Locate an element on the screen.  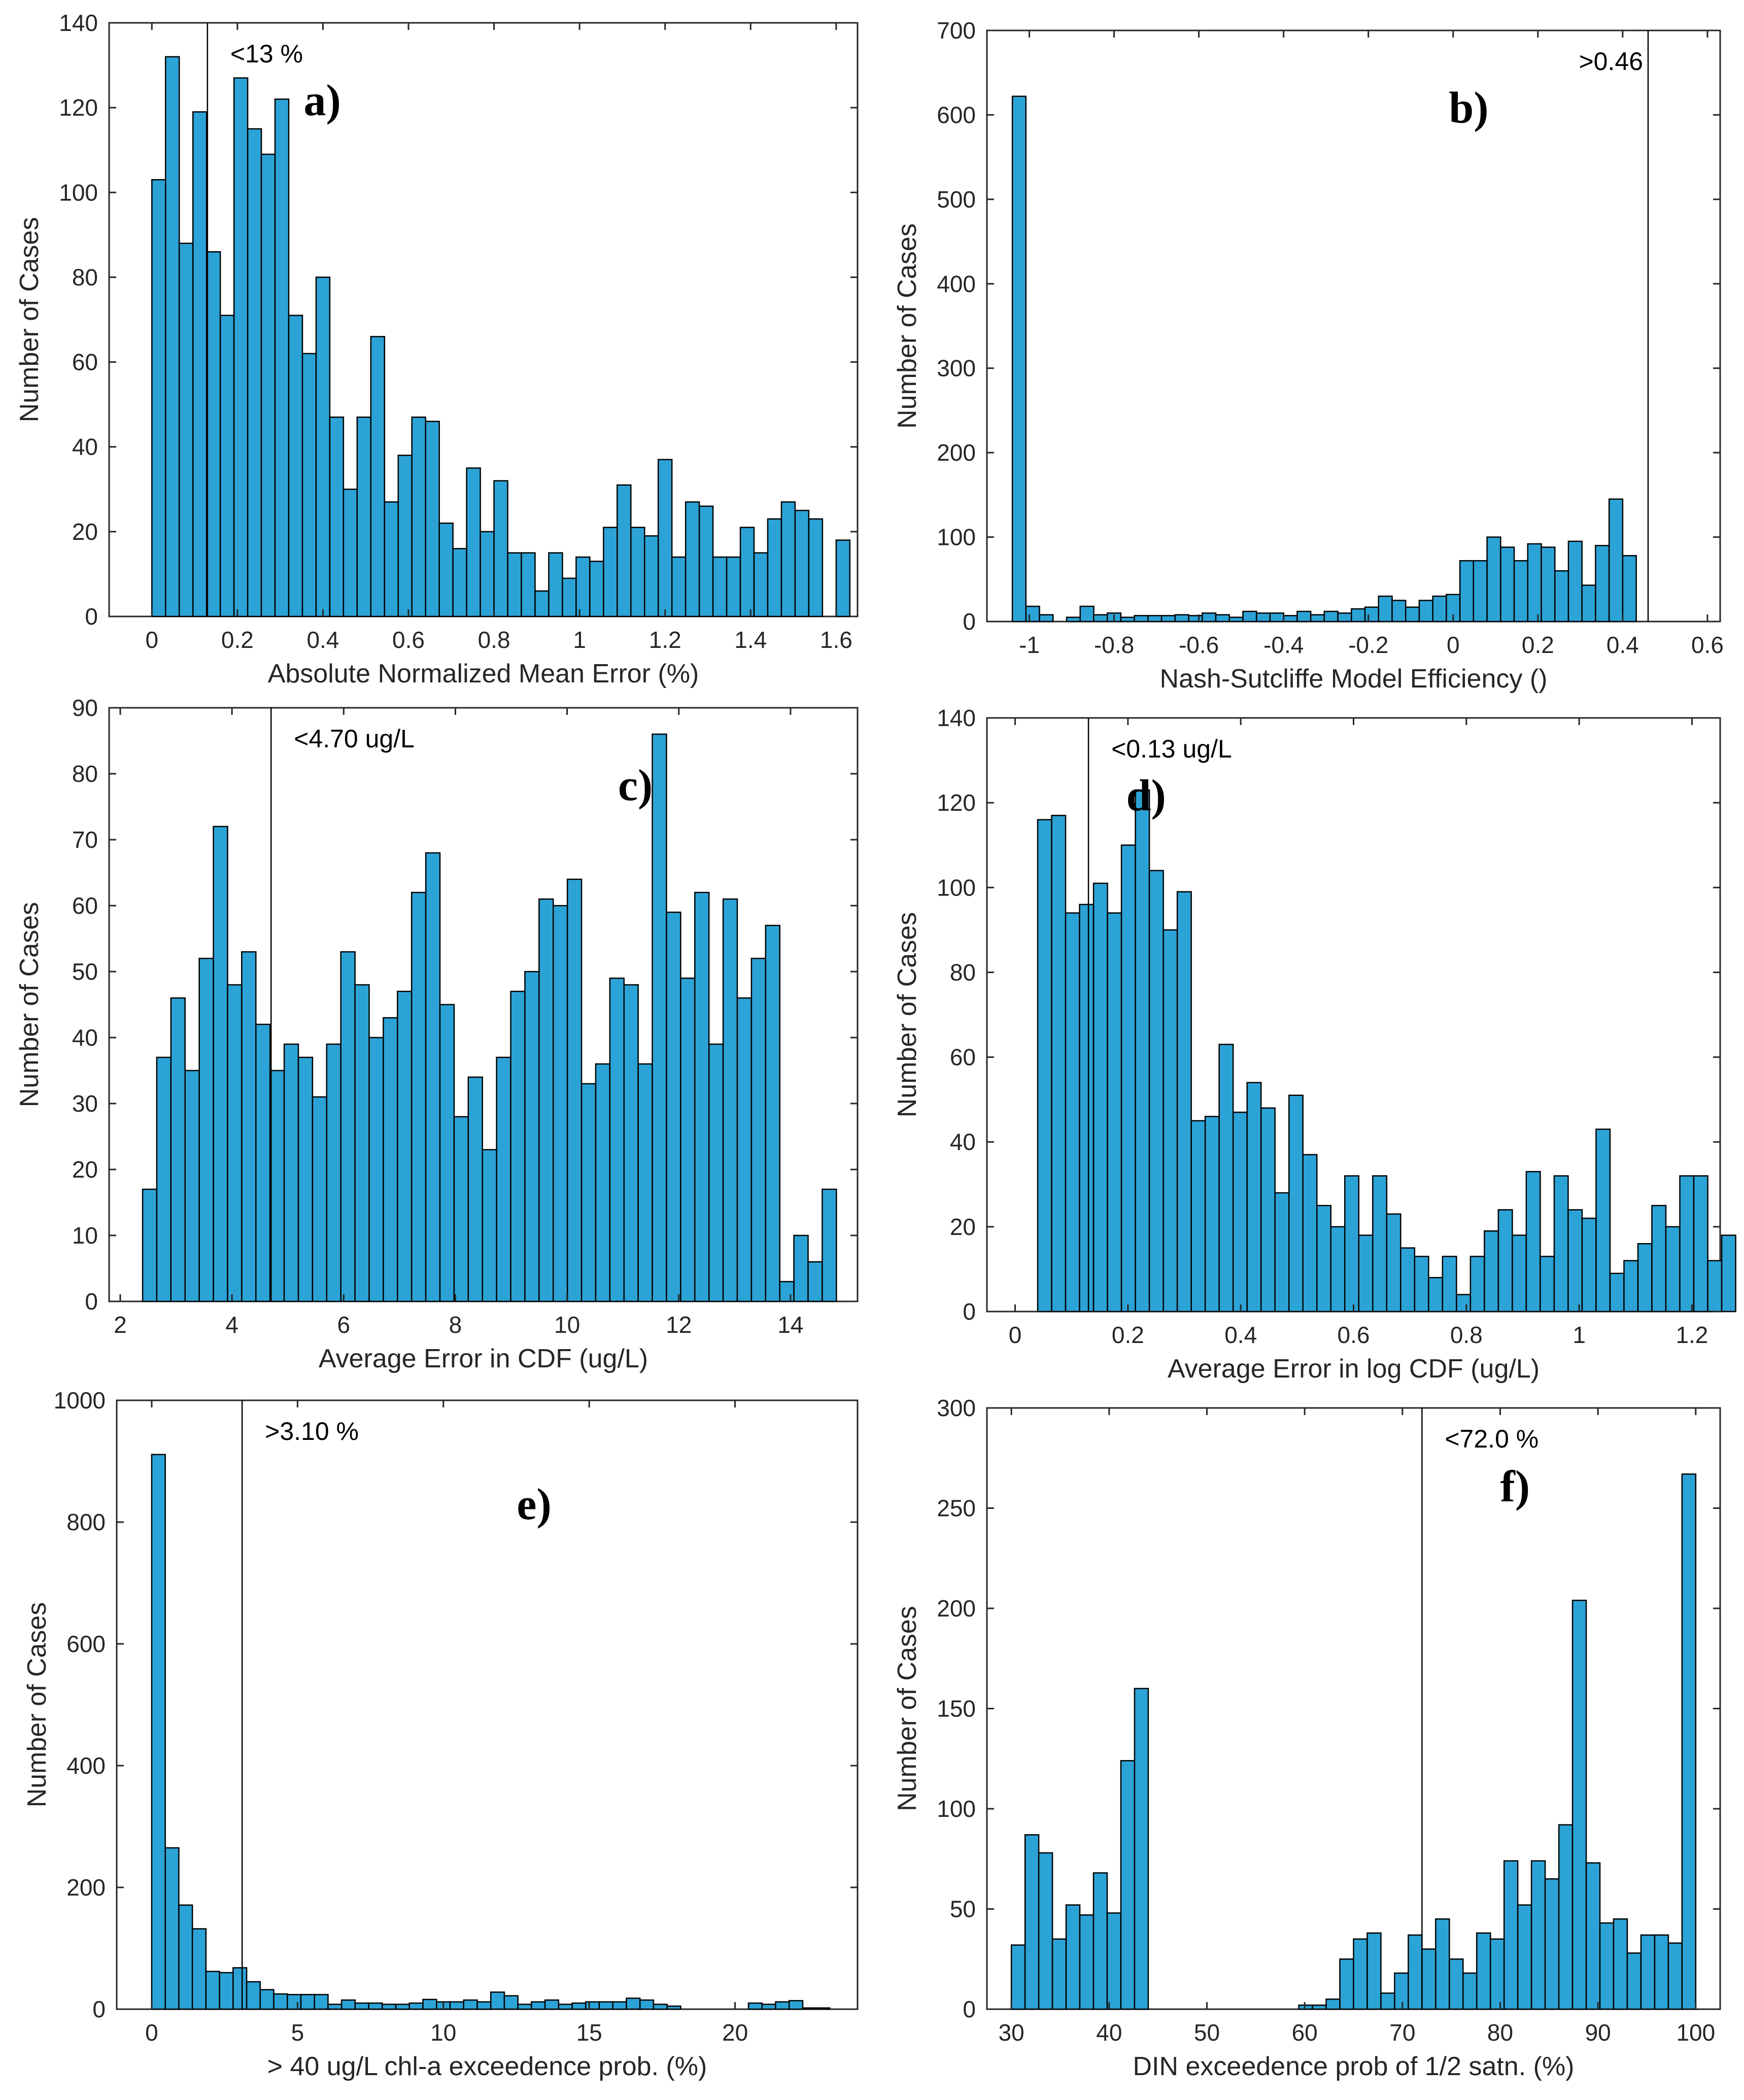
panel-label: d) is located at coordinates (1146, 795).